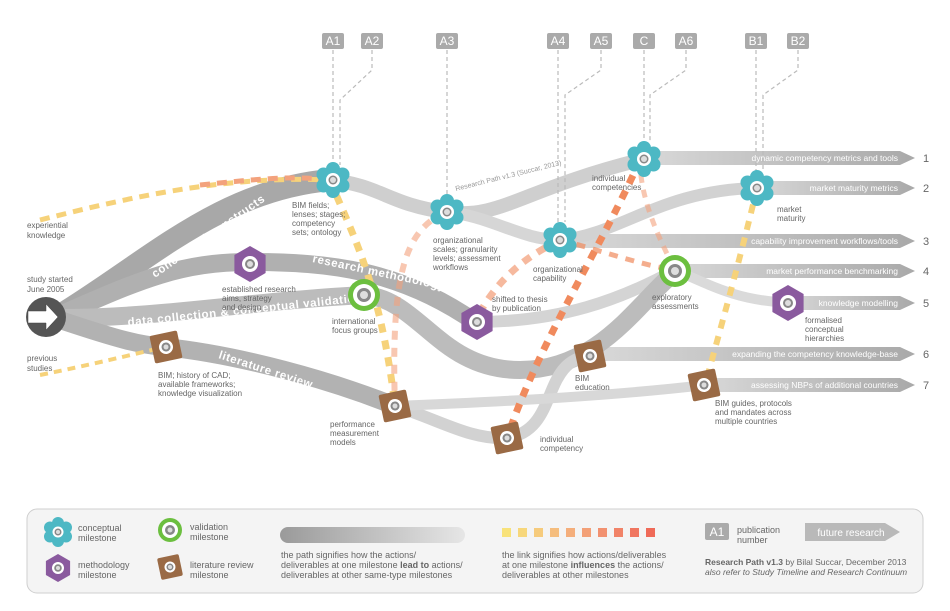  What do you see at coordinates (791, 214) in the screenshot?
I see `caption-market-maturity: market maturity` at bounding box center [791, 214].